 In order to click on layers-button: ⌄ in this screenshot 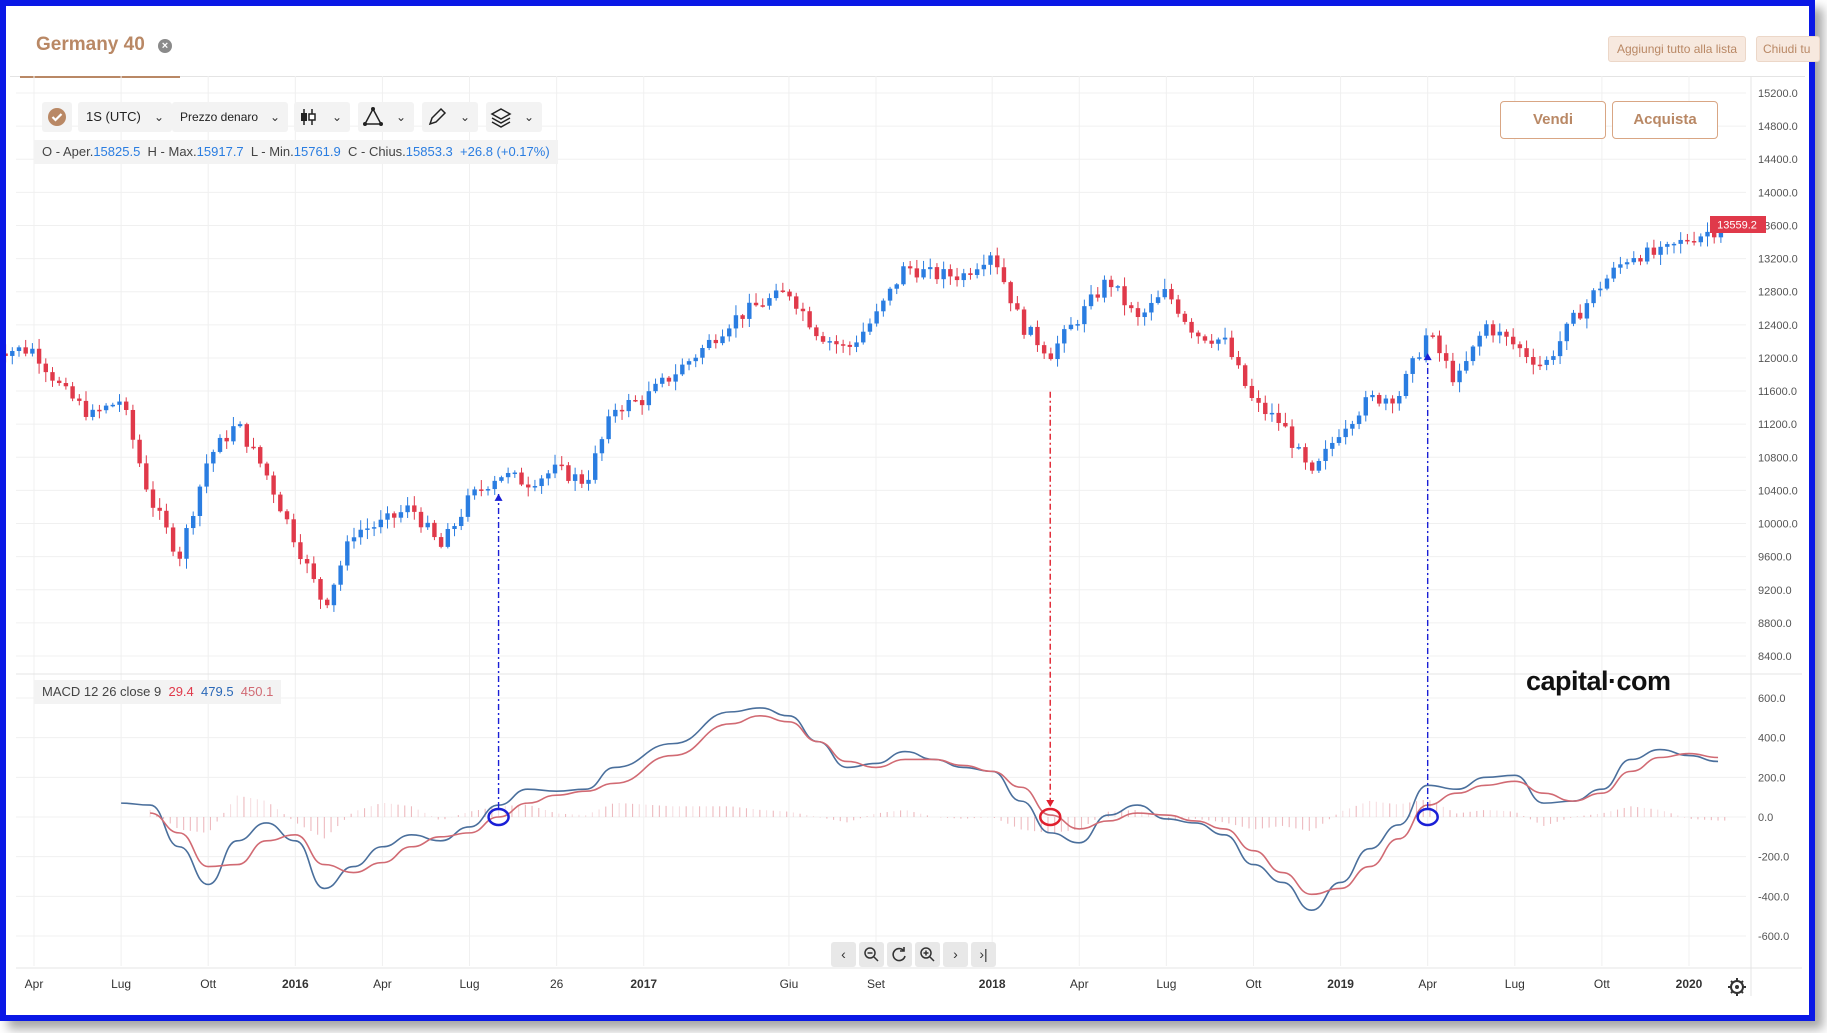, I will do `click(514, 117)`.